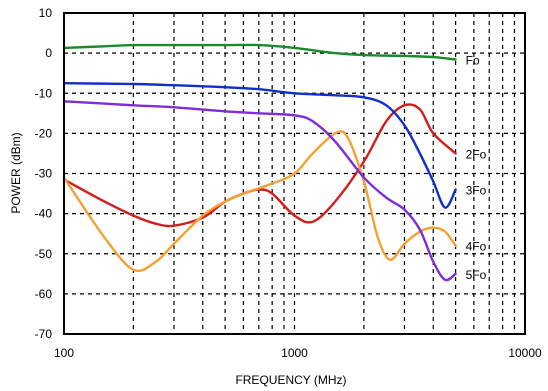  Describe the element at coordinates (44, 294) in the screenshot. I see `y-tick-label: -60` at that location.